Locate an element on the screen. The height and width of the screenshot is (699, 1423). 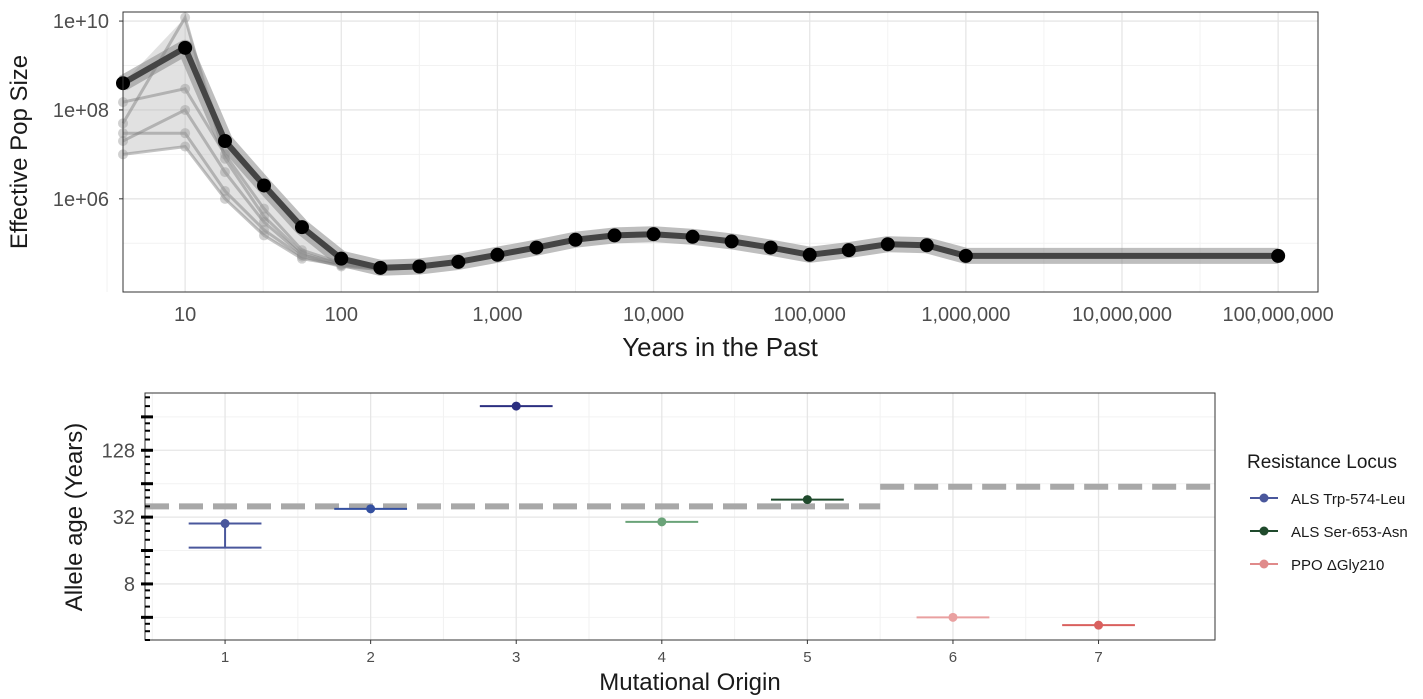
x-tick-label: 10,000,000 is located at coordinates (1122, 315).